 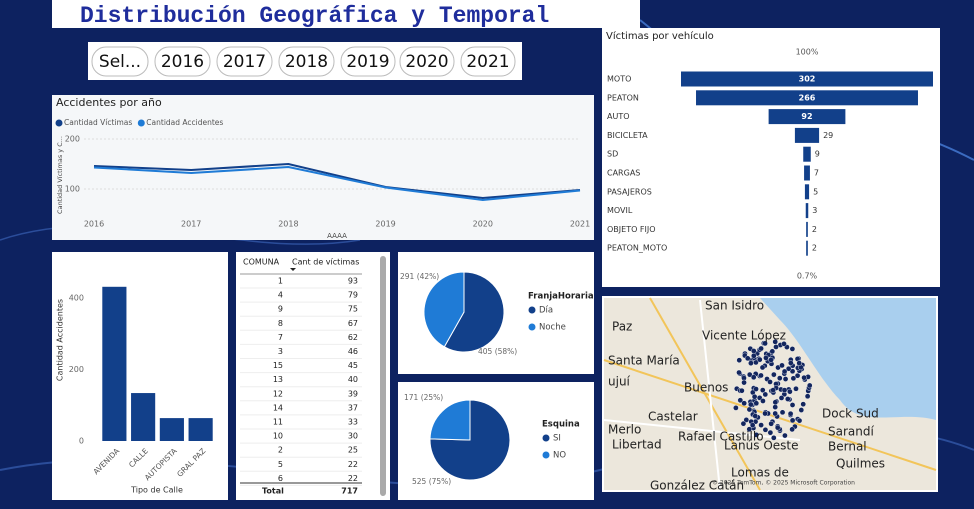 I want to click on table-cell: 12, so click(x=278, y=393).